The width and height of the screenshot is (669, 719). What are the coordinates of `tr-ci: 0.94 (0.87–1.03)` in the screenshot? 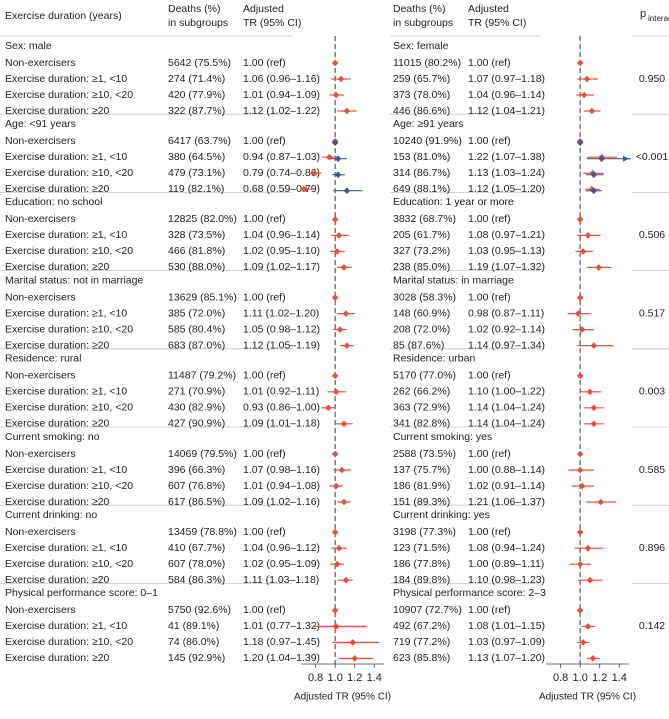 It's located at (281, 157).